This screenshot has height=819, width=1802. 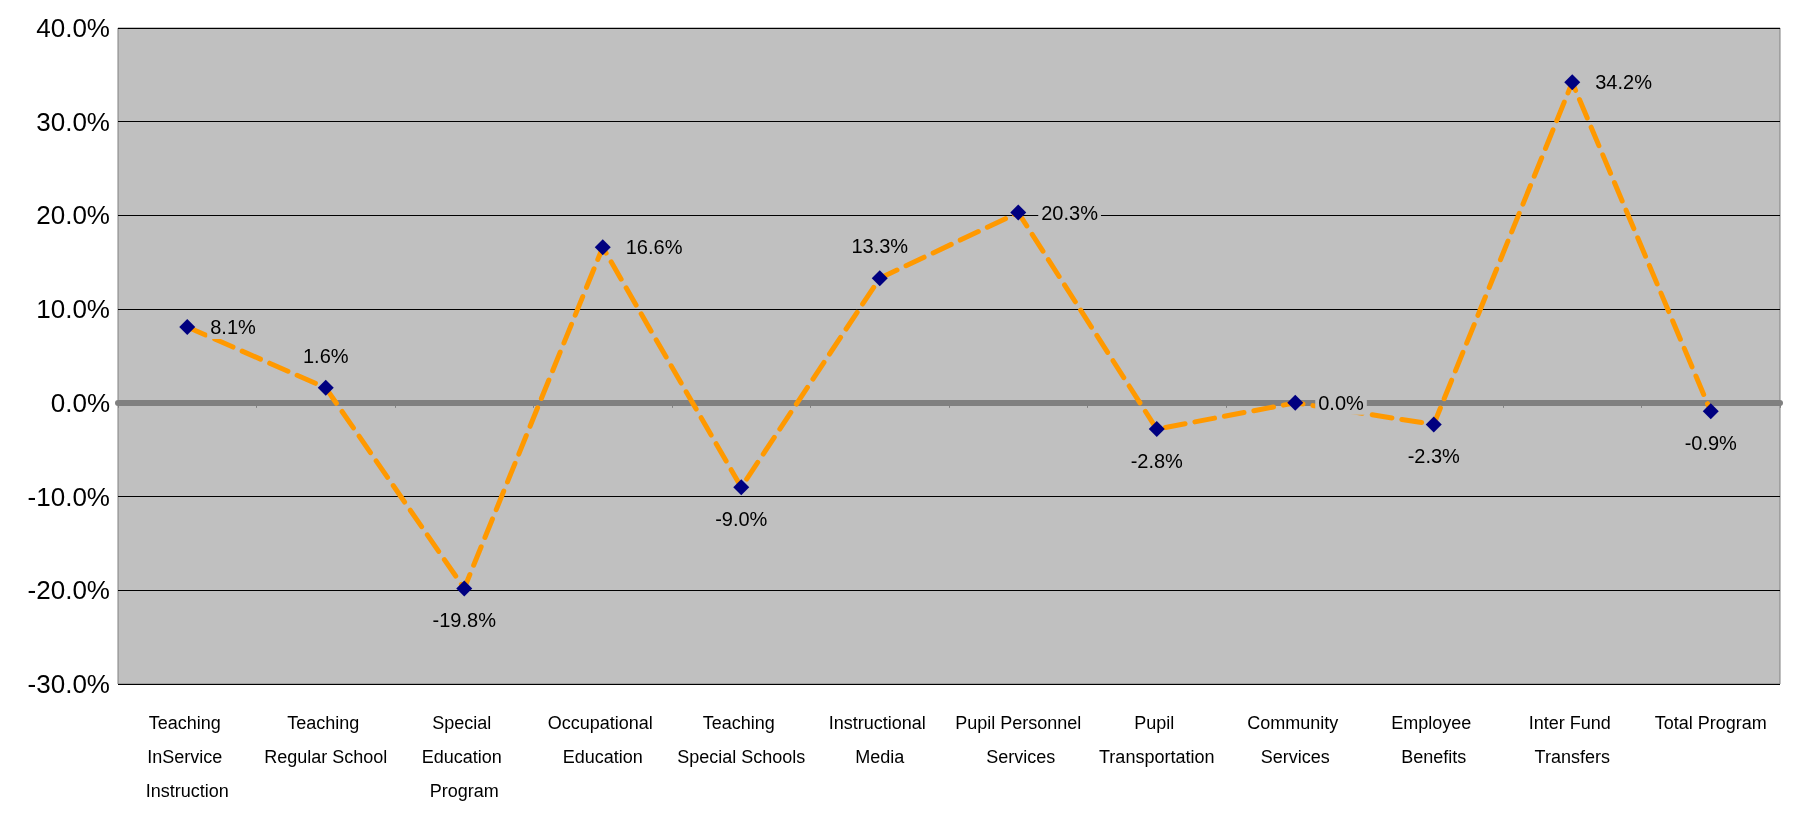 What do you see at coordinates (880, 246) in the screenshot?
I see `data-label: 13.3%` at bounding box center [880, 246].